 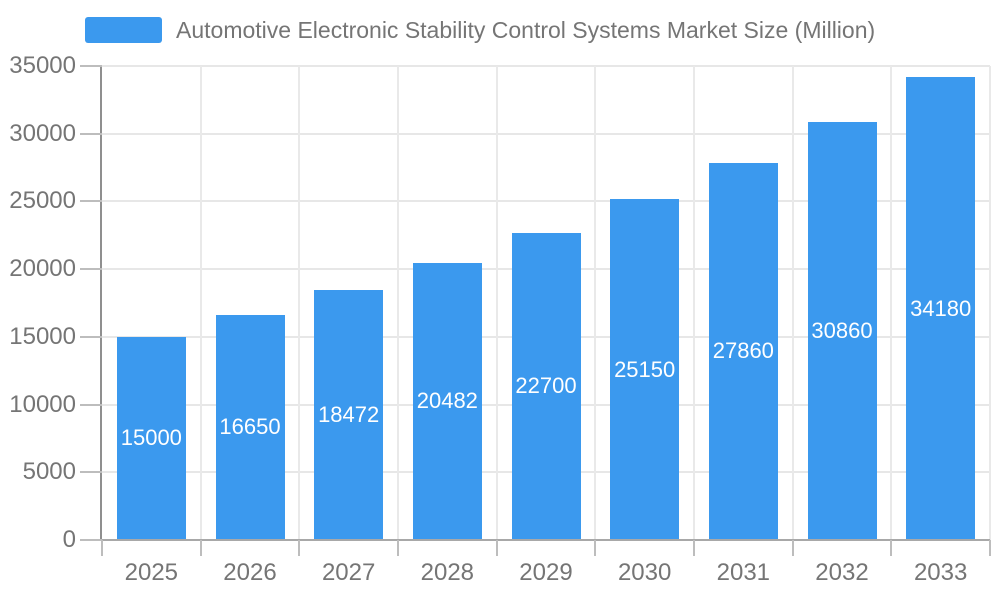 I want to click on y-axis-label: 10000, so click(x=42, y=404).